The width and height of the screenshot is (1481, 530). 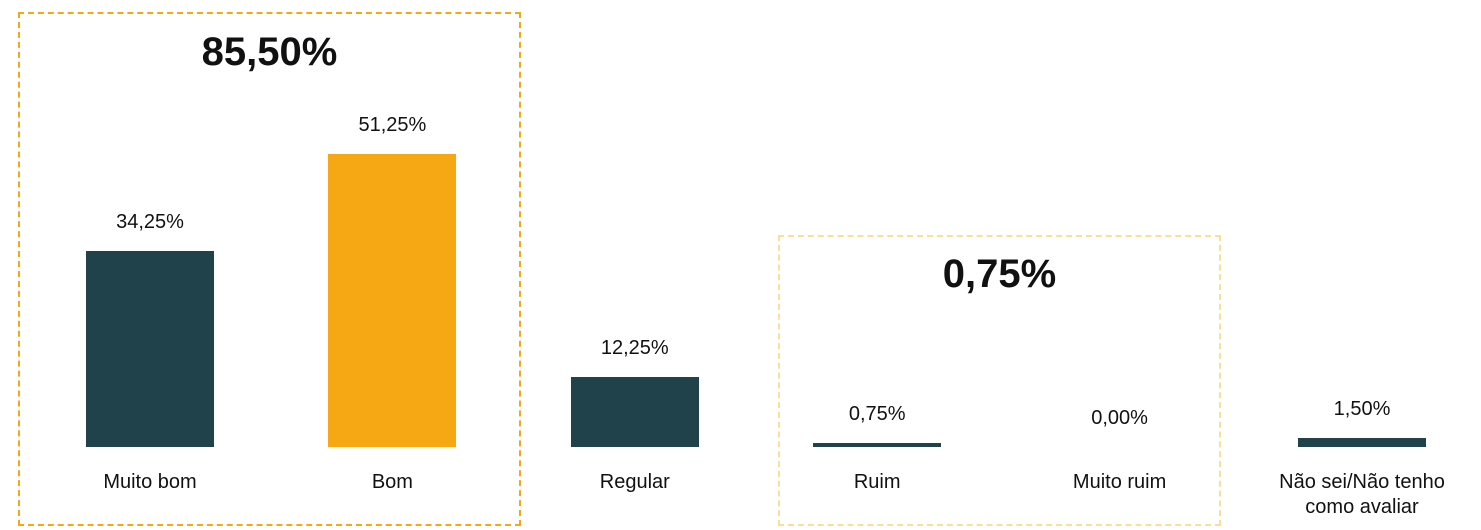 What do you see at coordinates (150, 222) in the screenshot?
I see `value-label: 34,25%` at bounding box center [150, 222].